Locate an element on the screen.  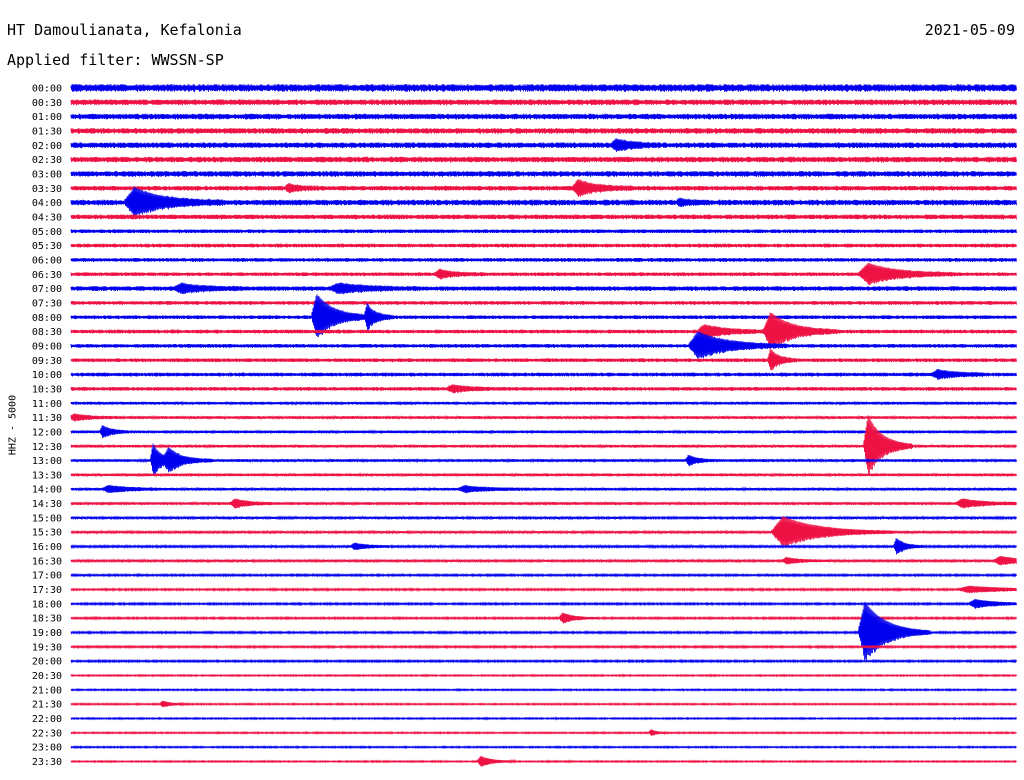
row-time-label: 03:00 is located at coordinates (47, 174).